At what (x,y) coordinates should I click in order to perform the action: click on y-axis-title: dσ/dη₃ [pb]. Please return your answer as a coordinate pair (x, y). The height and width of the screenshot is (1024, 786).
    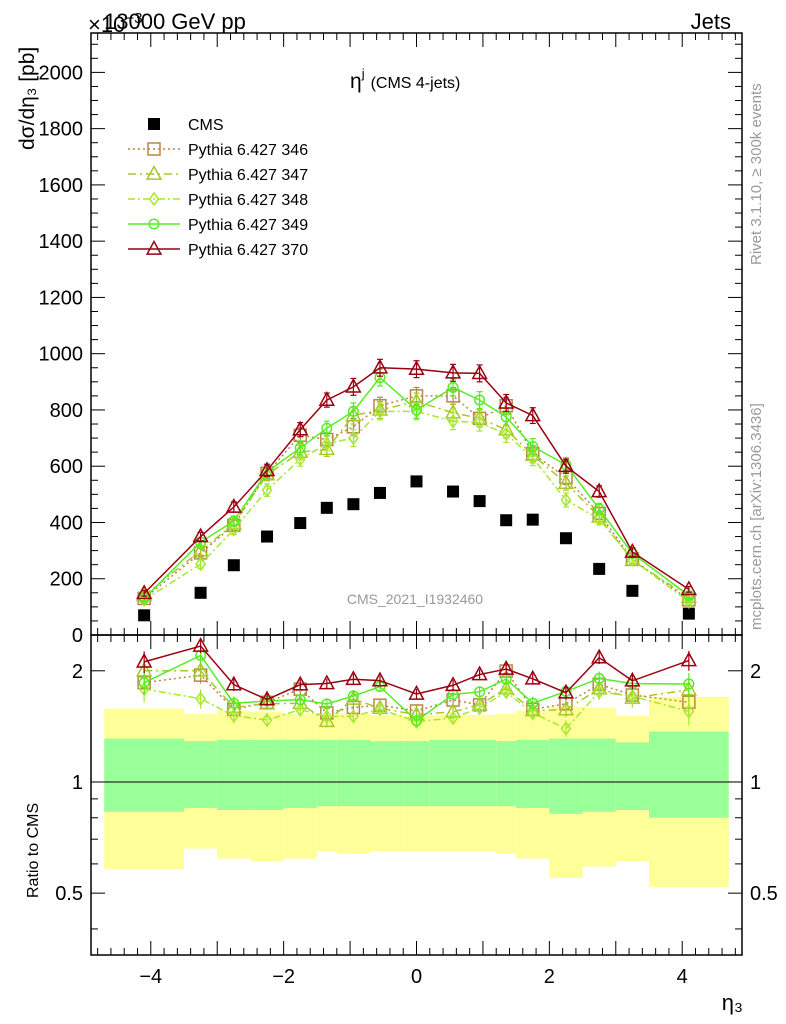
    Looking at the image, I should click on (27, 98).